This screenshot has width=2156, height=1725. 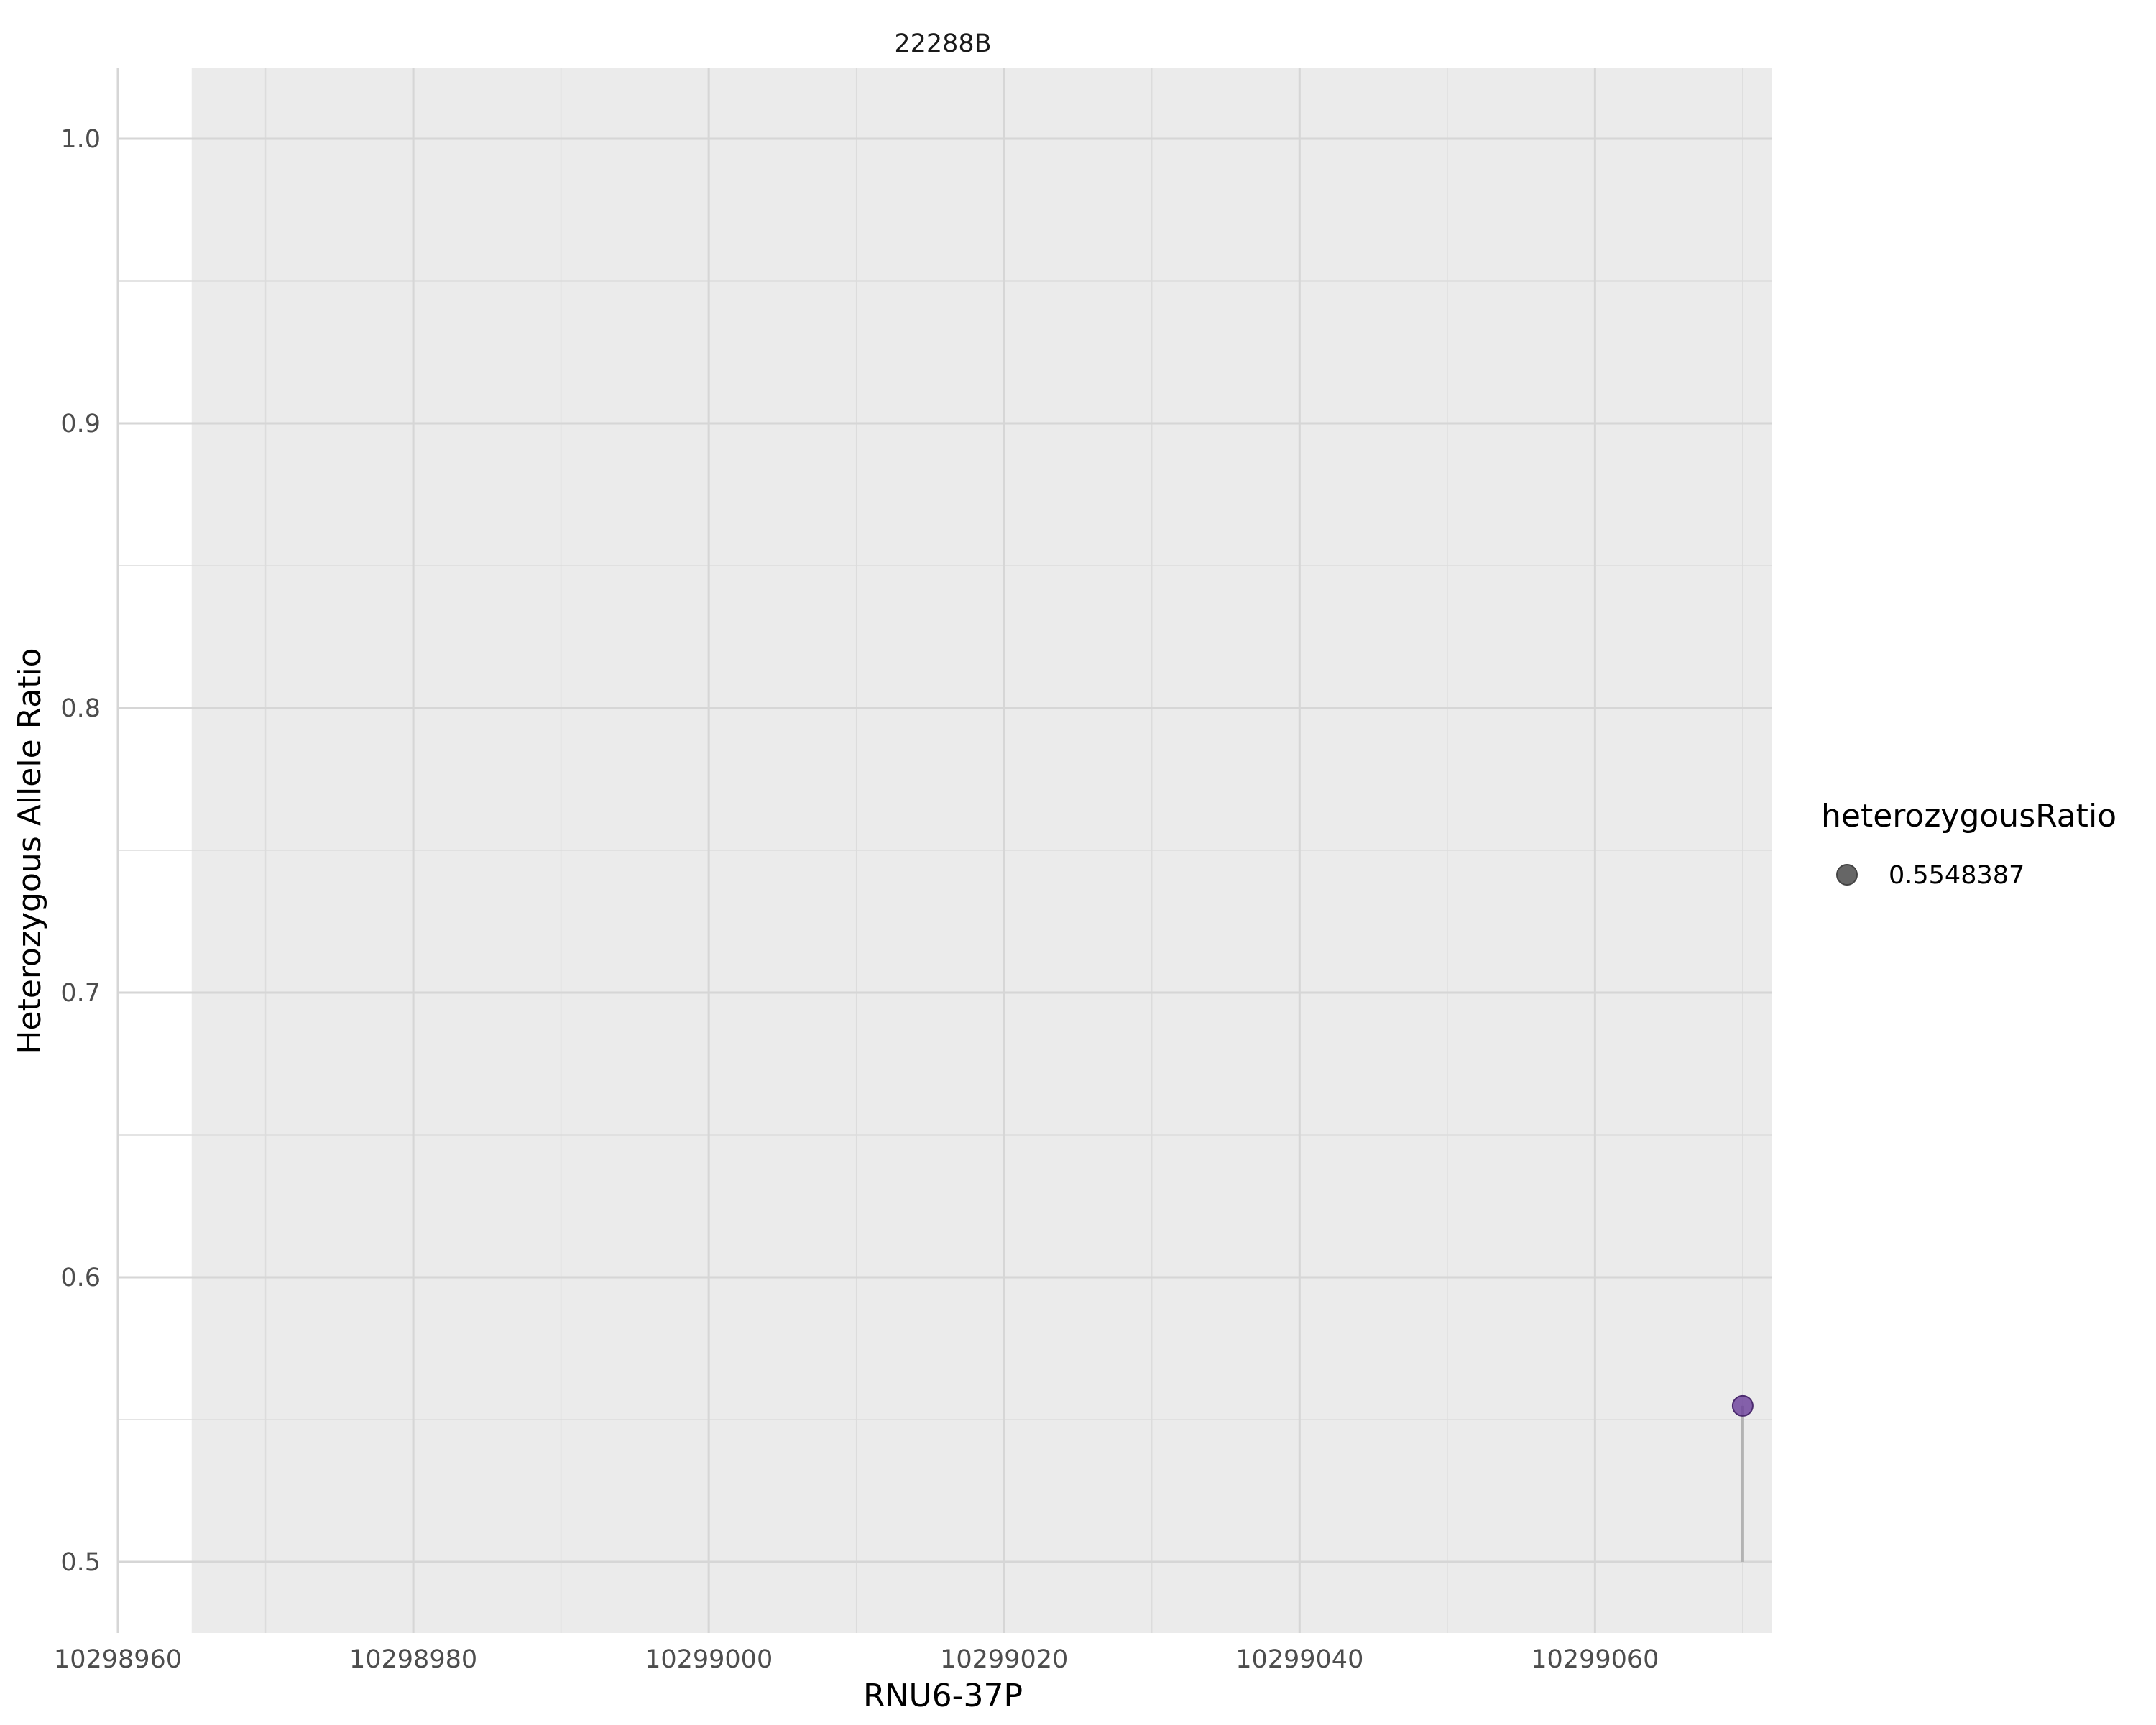 I want to click on y-tick-label: 1.0, so click(x=80, y=139).